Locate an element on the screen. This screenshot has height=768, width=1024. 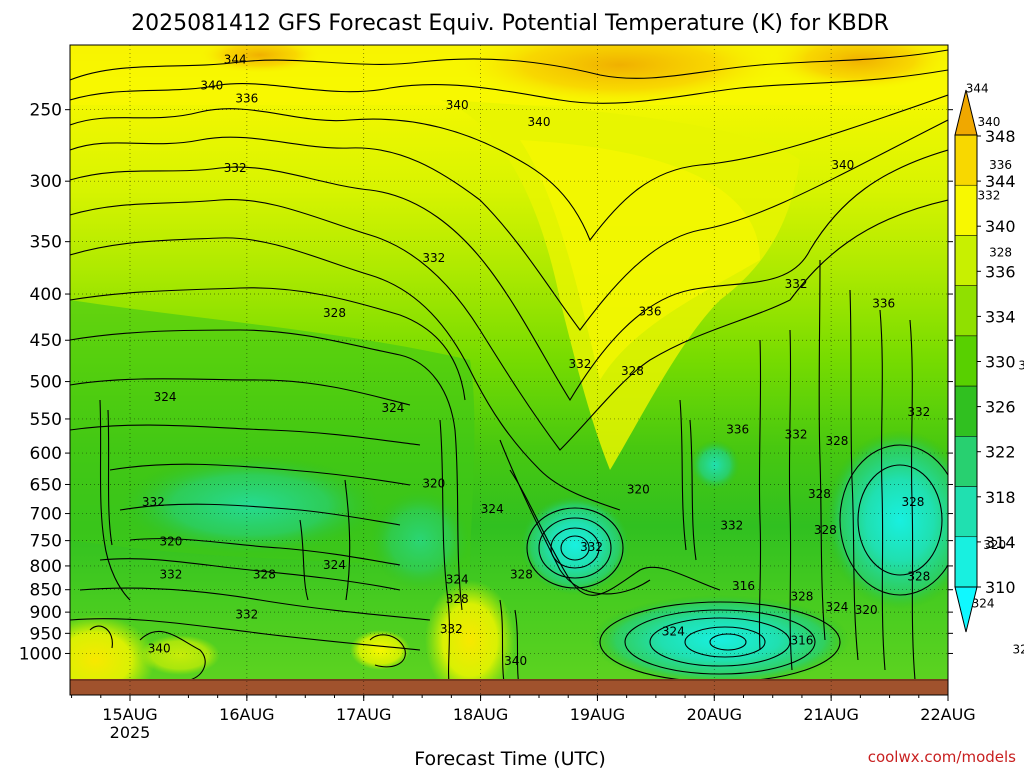
colorbar-label: 322 is located at coordinates (1000, 452).